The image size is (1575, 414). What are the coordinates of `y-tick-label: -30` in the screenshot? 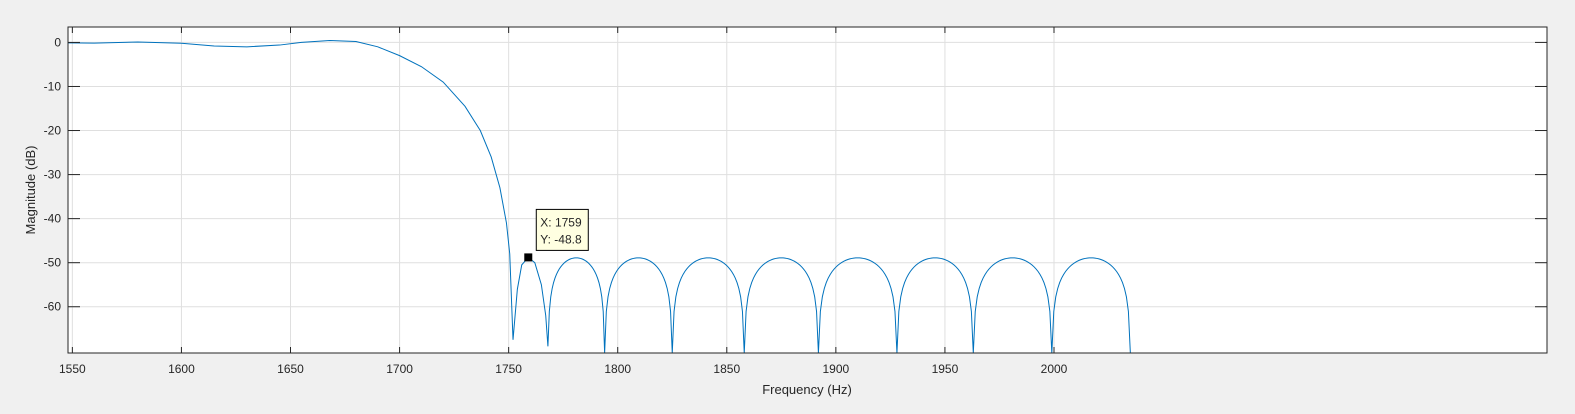 It's located at (53, 175).